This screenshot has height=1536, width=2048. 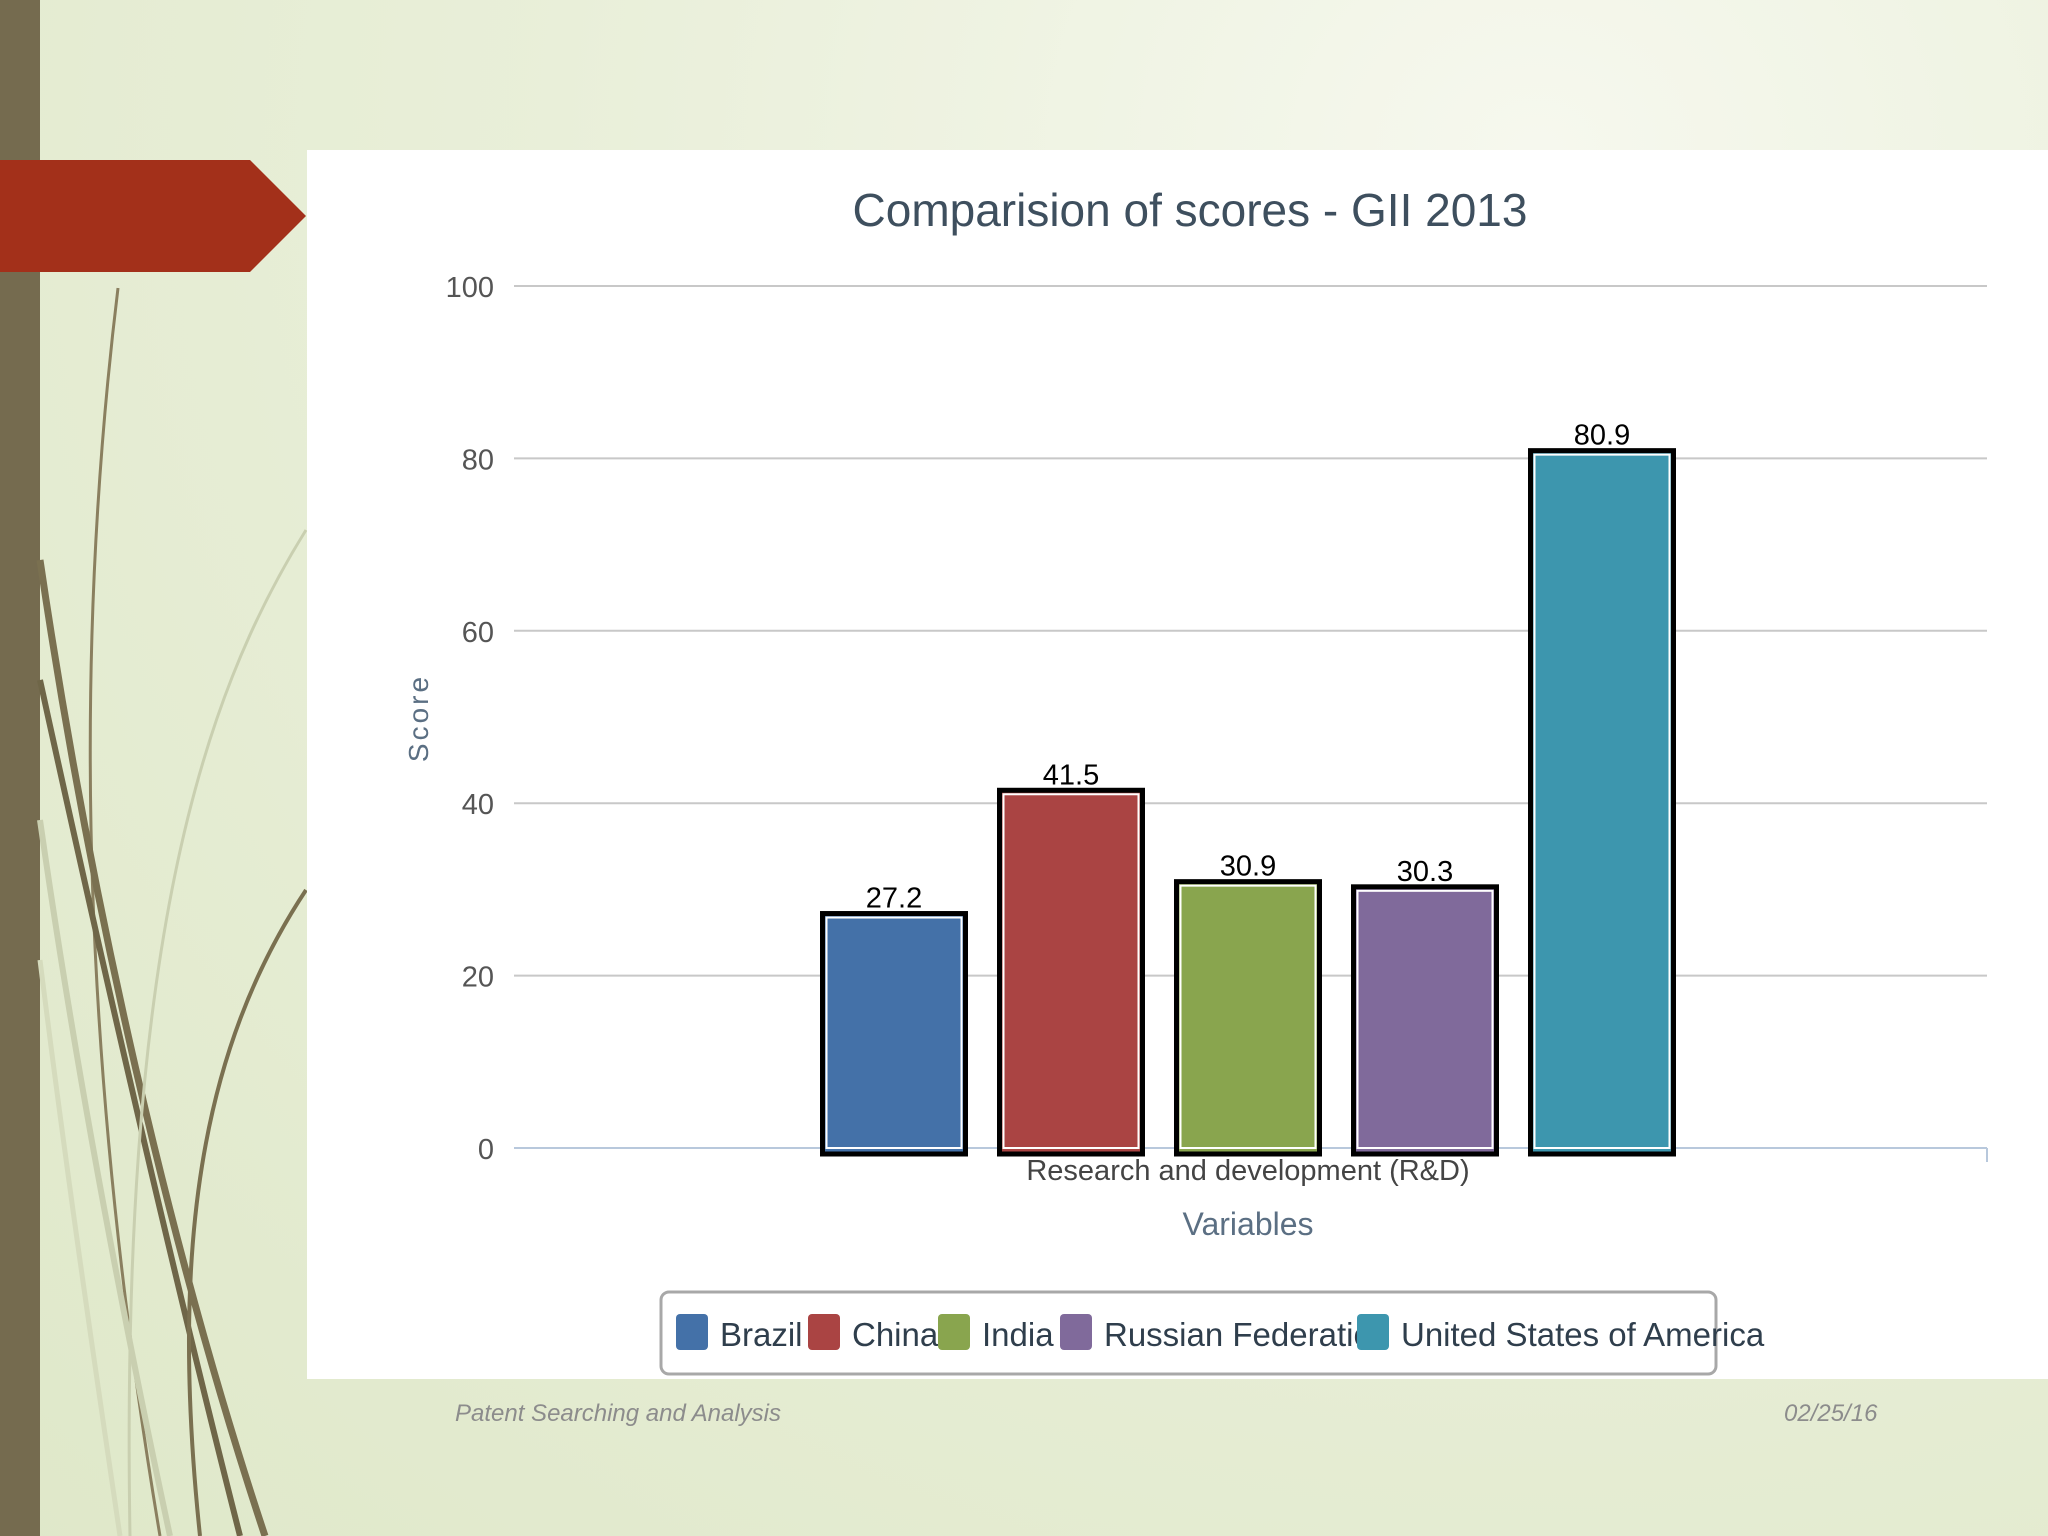 What do you see at coordinates (470, 288) in the screenshot?
I see `y-tick-label: 100` at bounding box center [470, 288].